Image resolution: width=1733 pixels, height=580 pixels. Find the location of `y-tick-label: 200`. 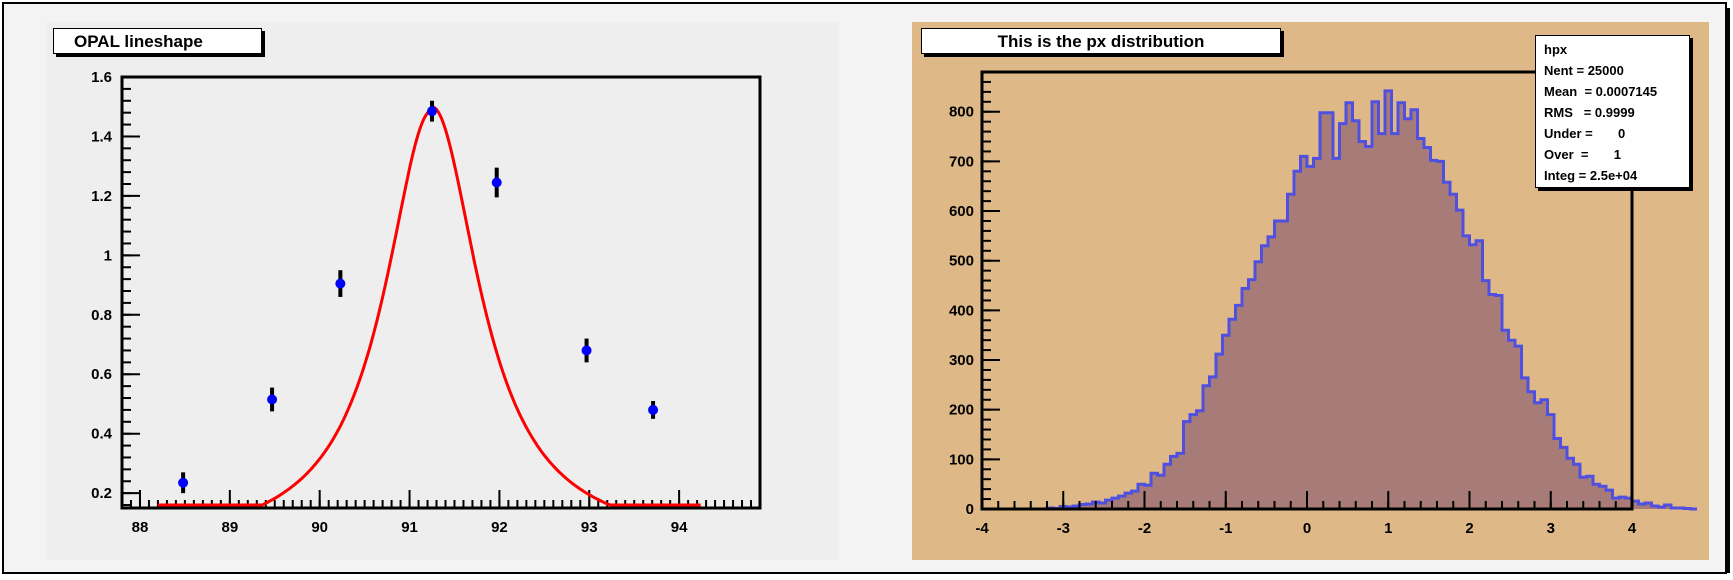

y-tick-label: 200 is located at coordinates (961, 410).